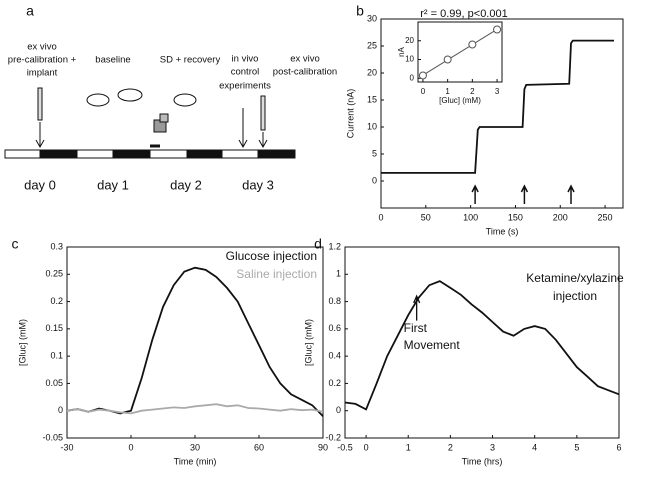 The height and width of the screenshot is (481, 654). I want to click on x-tick-label: 60, so click(259, 447).